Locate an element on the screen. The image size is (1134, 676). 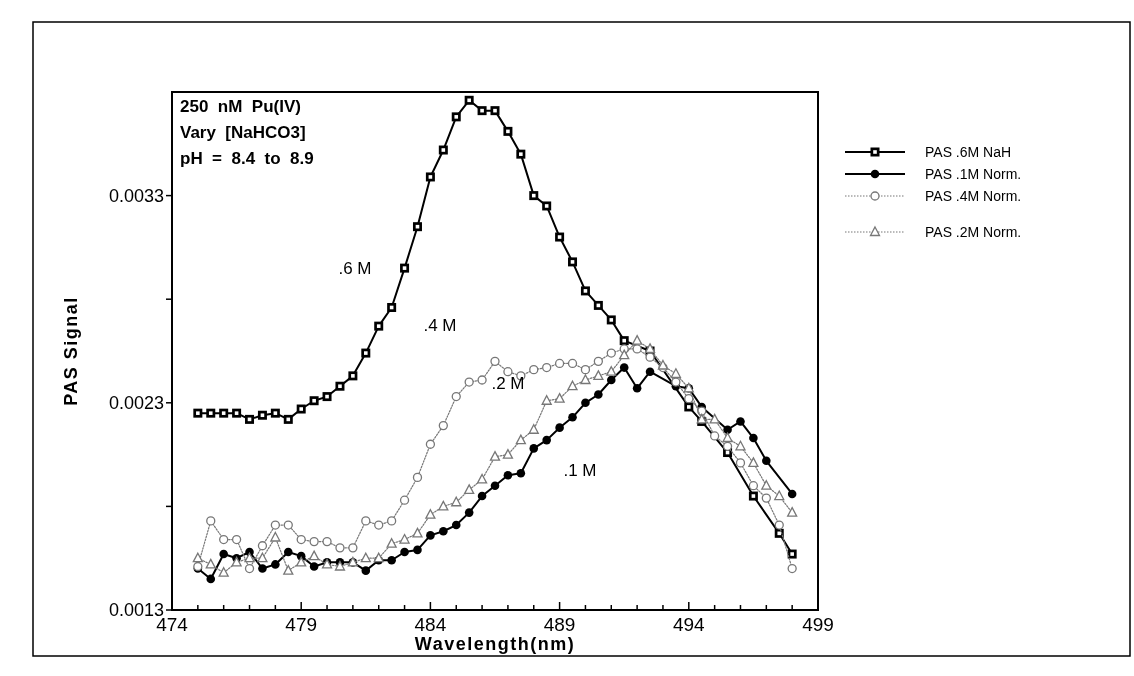
y-tick-label: 0.0023 is located at coordinates (136, 403).